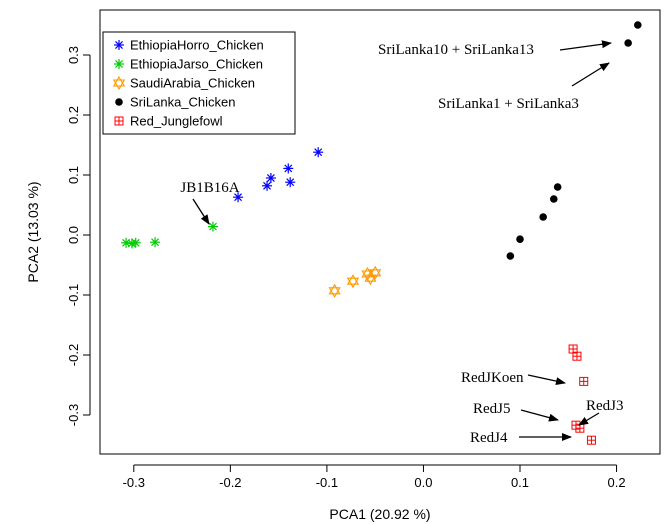 The image size is (667, 524). Describe the element at coordinates (73, 175) in the screenshot. I see `y-tick-label: 0.1` at that location.